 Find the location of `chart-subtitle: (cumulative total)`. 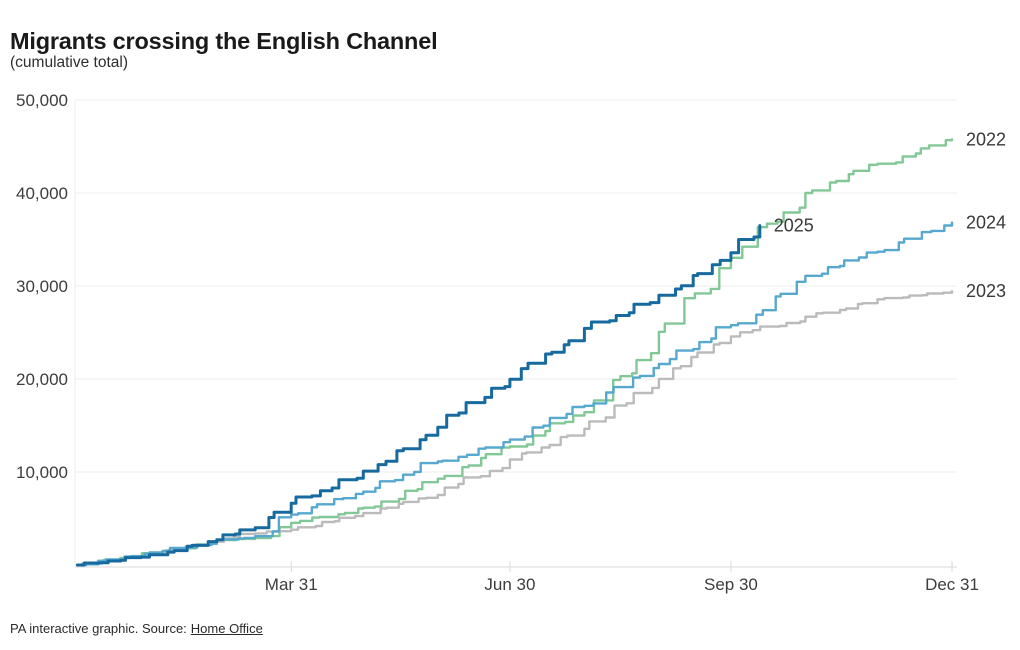

chart-subtitle: (cumulative total) is located at coordinates (69, 62).